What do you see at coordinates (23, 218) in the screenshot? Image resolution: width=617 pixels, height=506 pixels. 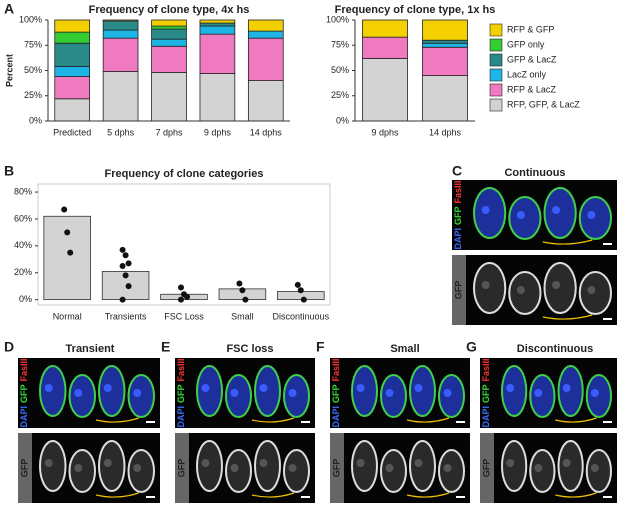 I see `y-tick-label: 60%` at bounding box center [23, 218].